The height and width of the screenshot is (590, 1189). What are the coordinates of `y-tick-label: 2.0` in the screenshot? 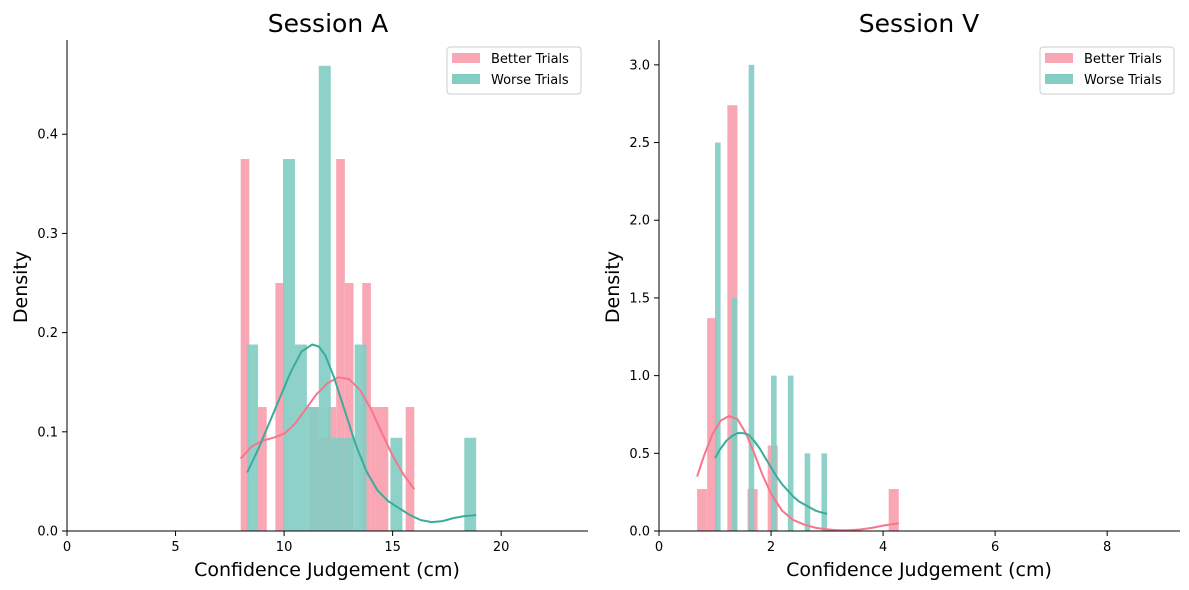 It's located at (639, 221).